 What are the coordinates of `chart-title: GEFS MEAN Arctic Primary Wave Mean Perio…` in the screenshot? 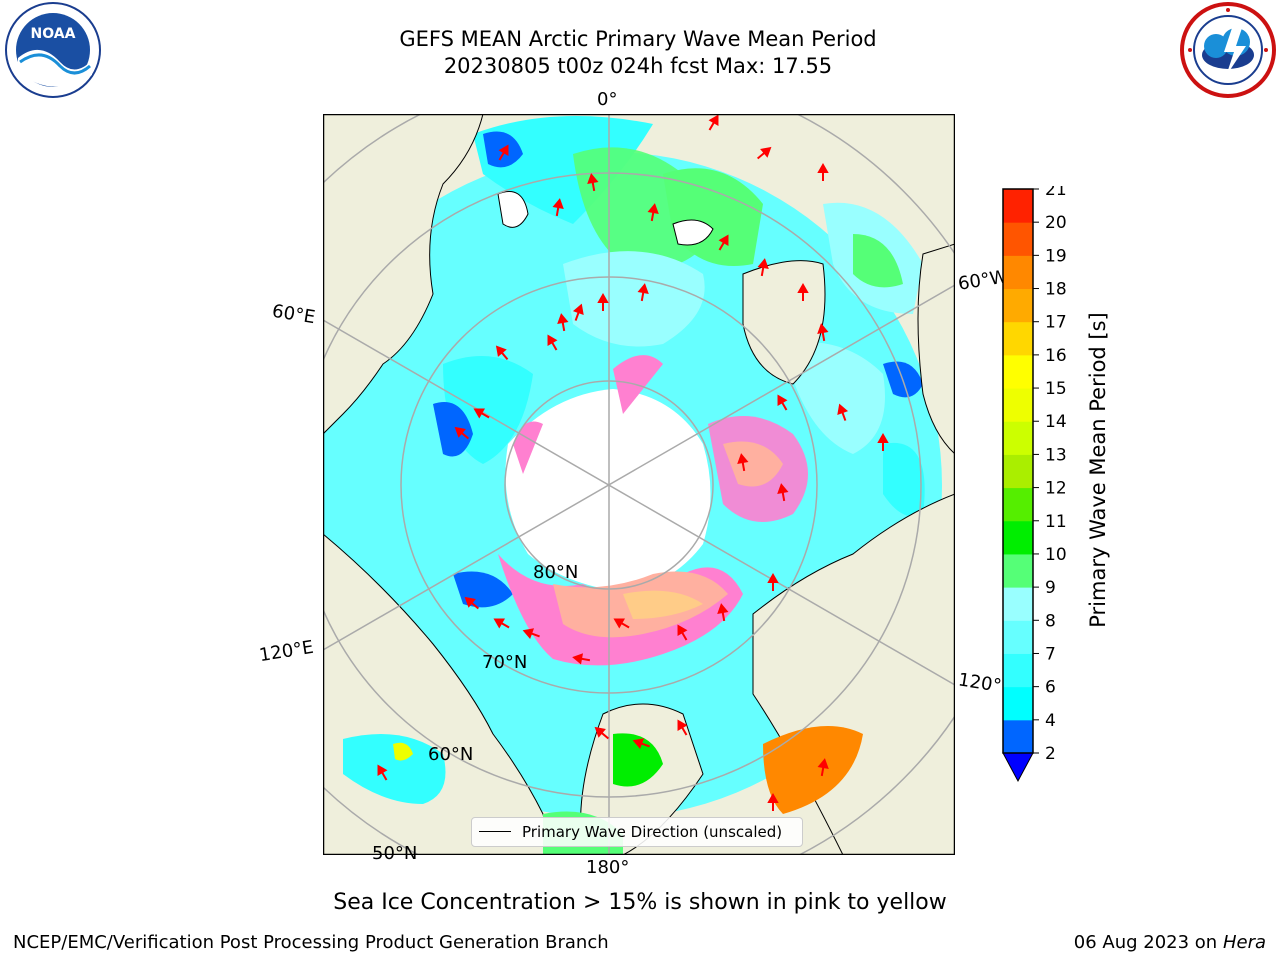 It's located at (638, 39).